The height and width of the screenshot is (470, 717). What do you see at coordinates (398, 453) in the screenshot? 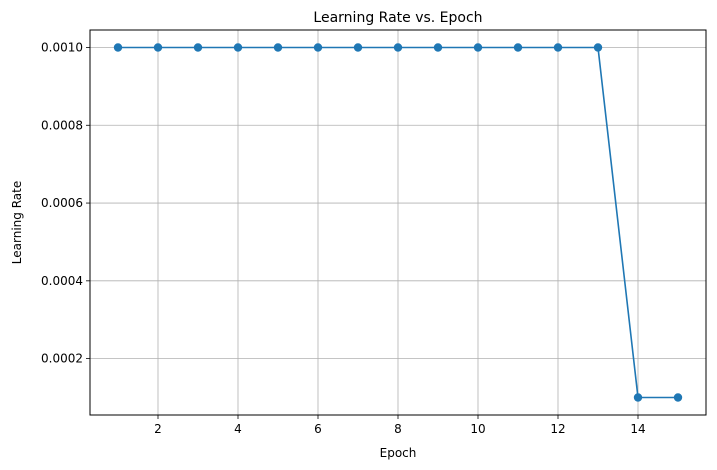
I see `x-axis-label: Epoch` at bounding box center [398, 453].